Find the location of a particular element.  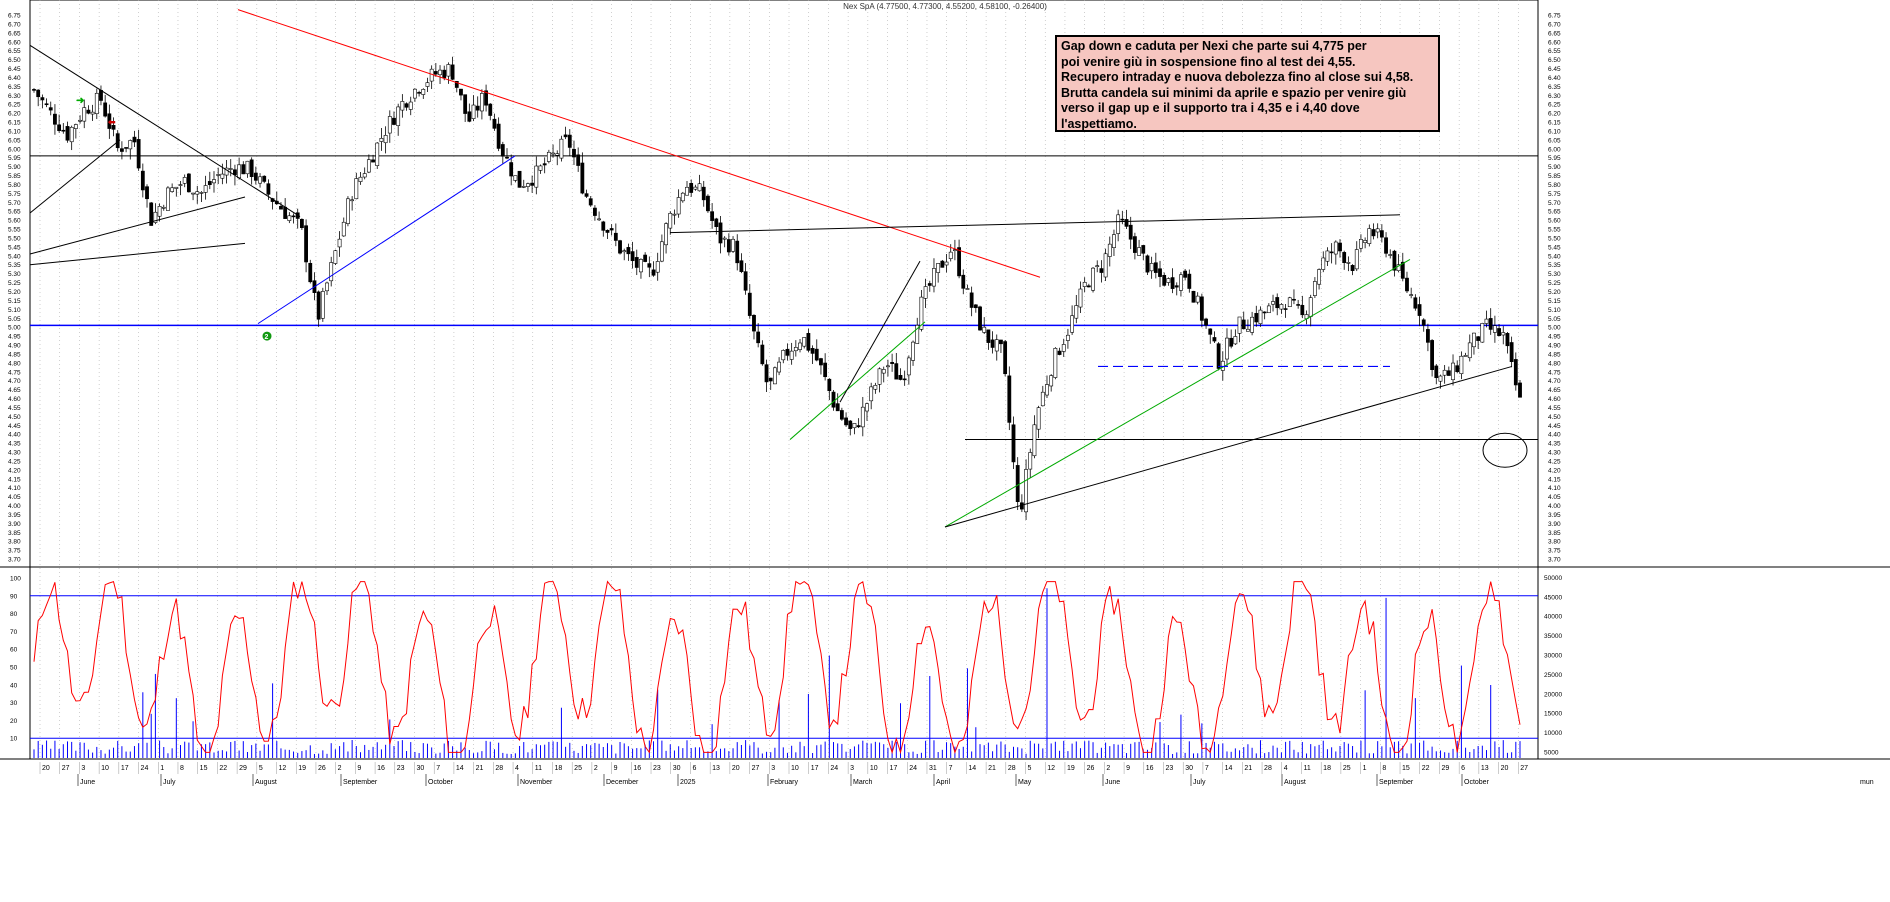

y-tick-label-left: 4.00 is located at coordinates (14, 506).